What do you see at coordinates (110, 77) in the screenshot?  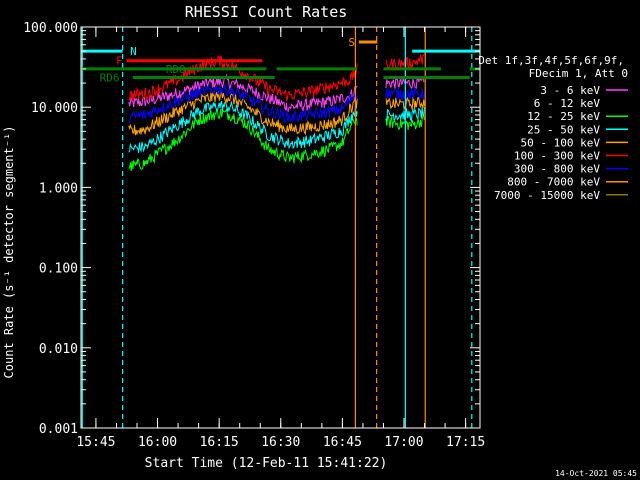 I see `flag-label-rd6: RD6` at bounding box center [110, 77].